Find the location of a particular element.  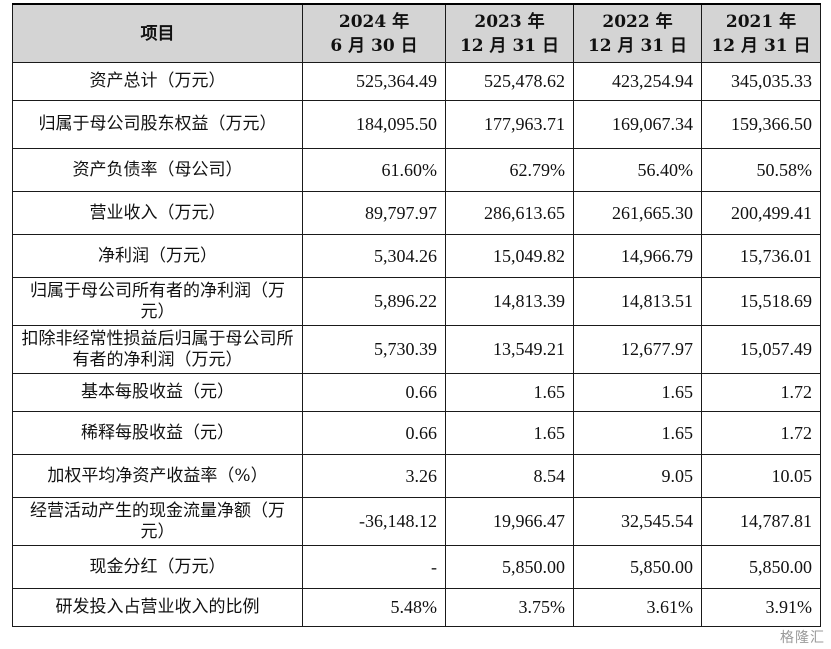

cell-value: 19,966.47 is located at coordinates (509, 521).